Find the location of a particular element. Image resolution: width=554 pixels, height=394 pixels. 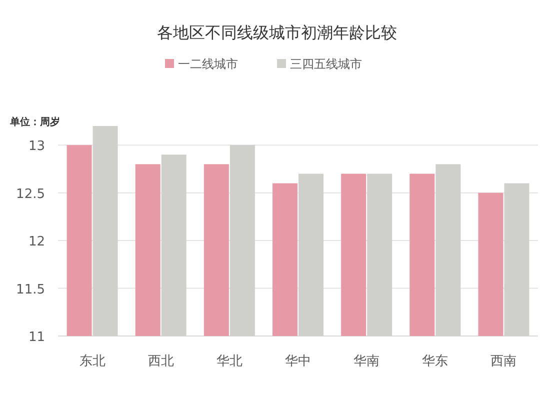

x-tick-label: 华北 is located at coordinates (229, 361).